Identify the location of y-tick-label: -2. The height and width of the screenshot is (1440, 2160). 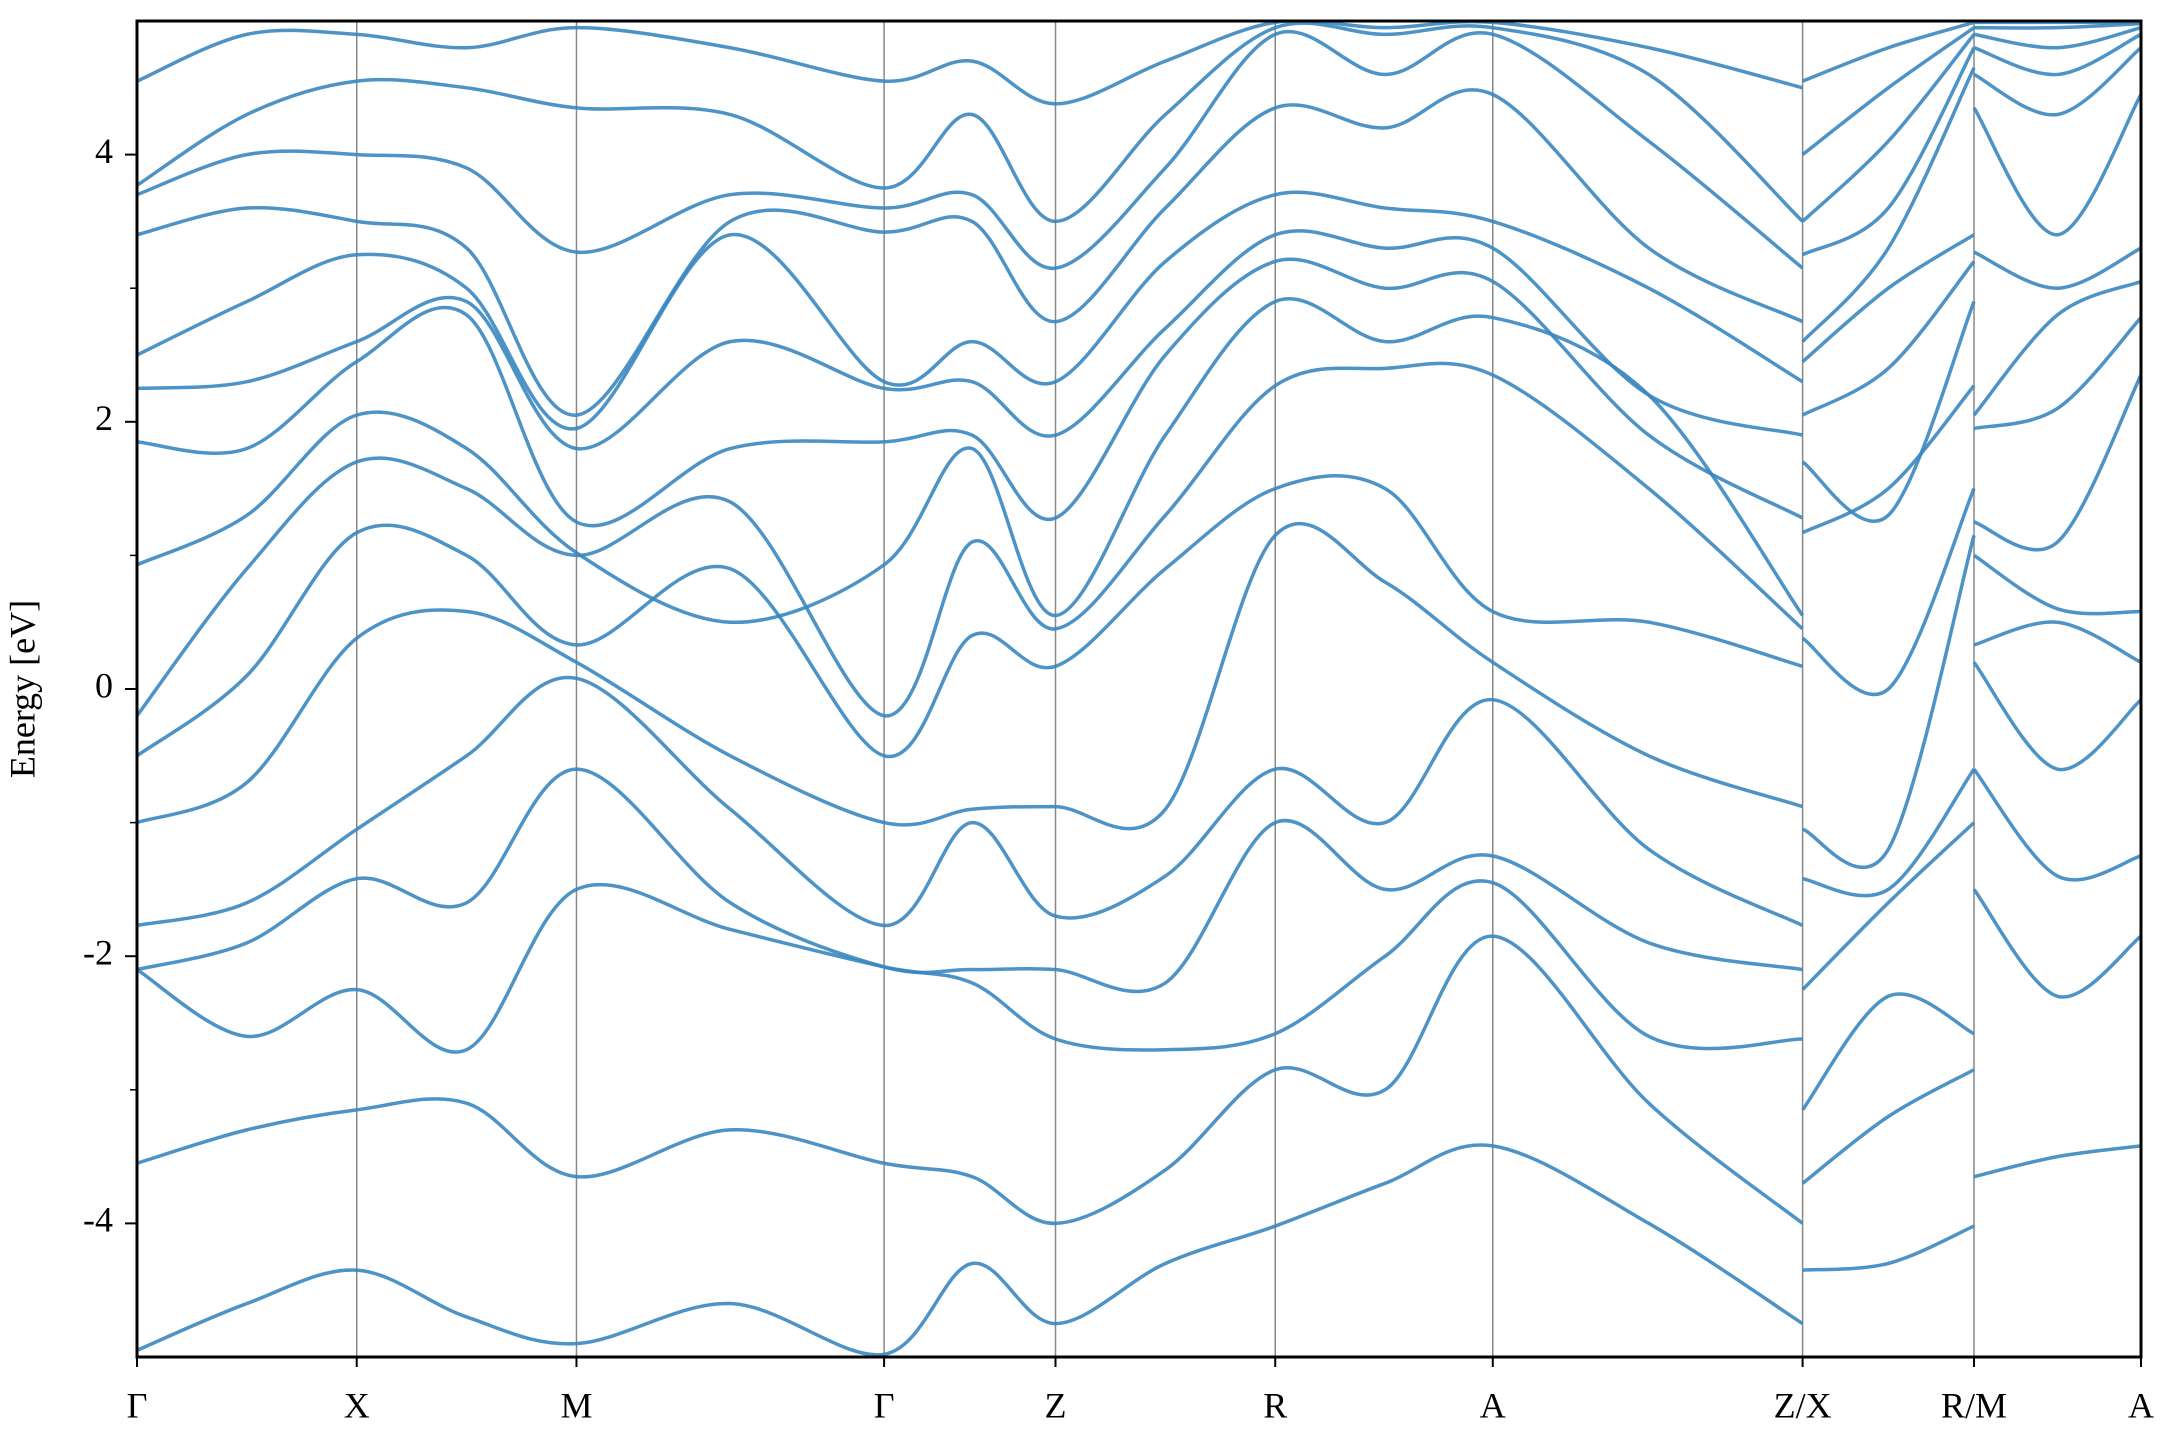
(98, 952).